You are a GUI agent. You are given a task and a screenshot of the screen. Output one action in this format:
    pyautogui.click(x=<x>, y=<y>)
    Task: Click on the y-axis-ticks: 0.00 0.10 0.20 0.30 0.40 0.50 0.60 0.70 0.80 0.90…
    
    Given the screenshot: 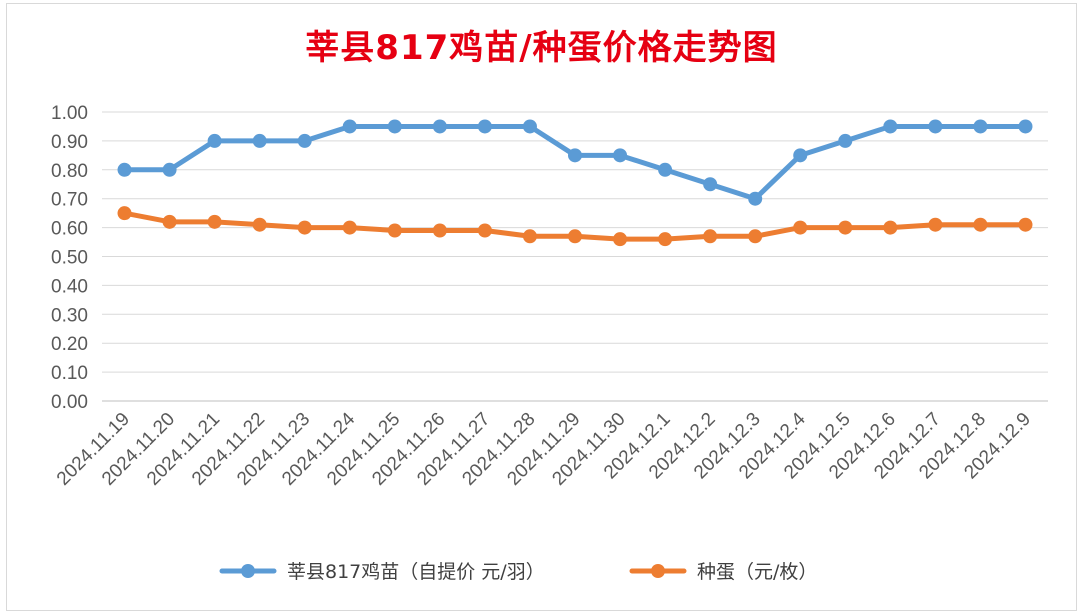 What is the action you would take?
    pyautogui.click(x=69, y=258)
    